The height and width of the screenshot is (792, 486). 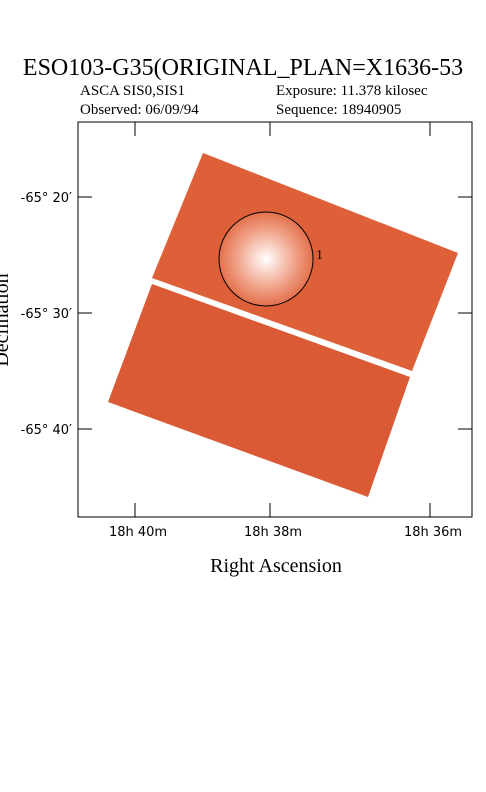 I want to click on region-label: 1, so click(x=319, y=255).